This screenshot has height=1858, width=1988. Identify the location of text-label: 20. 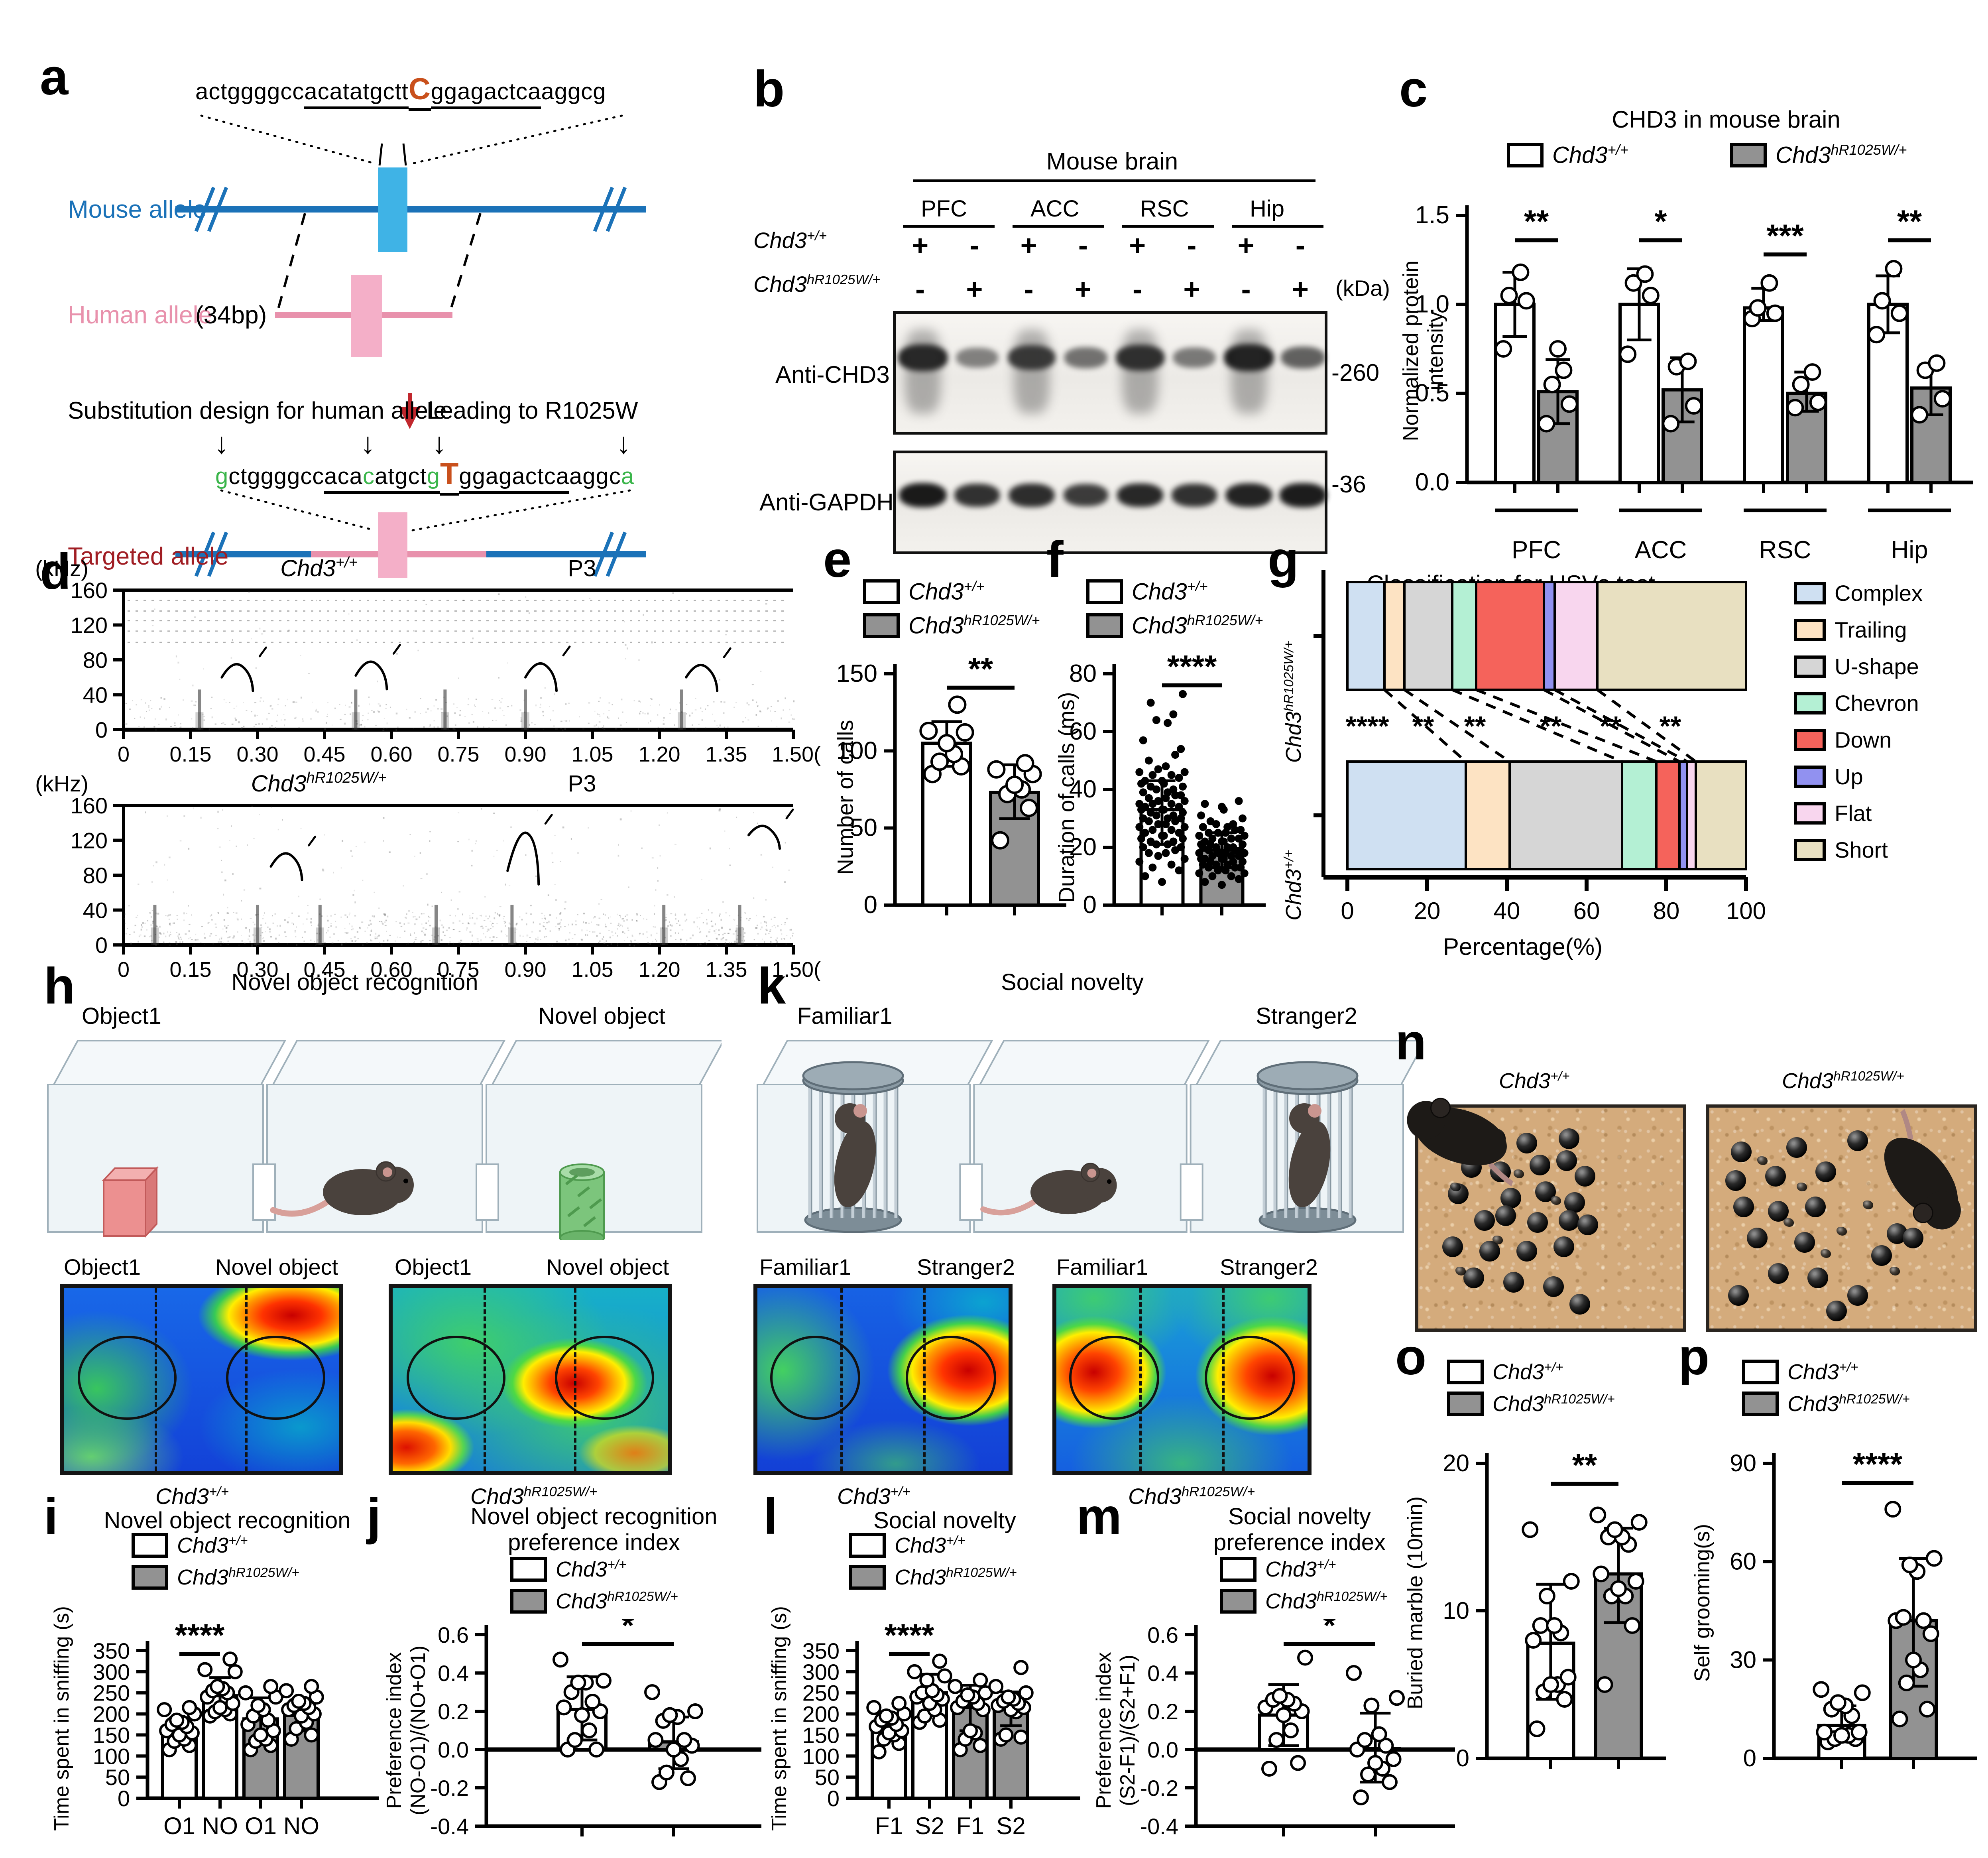
(1083, 847).